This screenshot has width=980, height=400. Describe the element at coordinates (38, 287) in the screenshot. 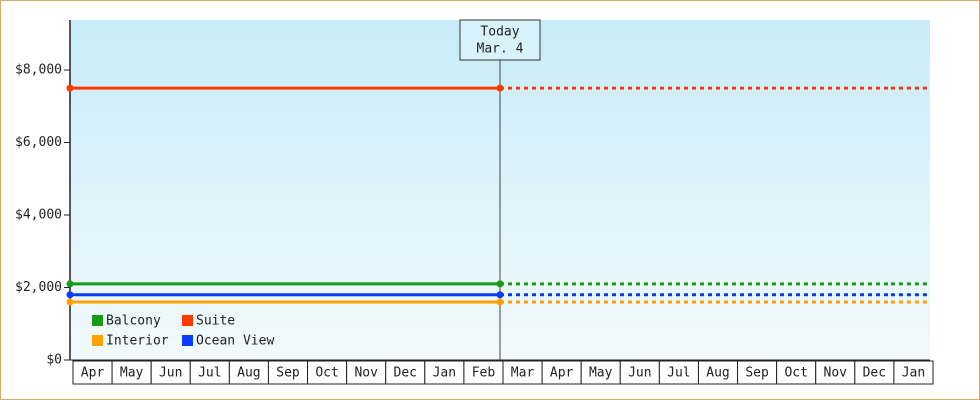

I see `y-tick-label: $2,000` at that location.